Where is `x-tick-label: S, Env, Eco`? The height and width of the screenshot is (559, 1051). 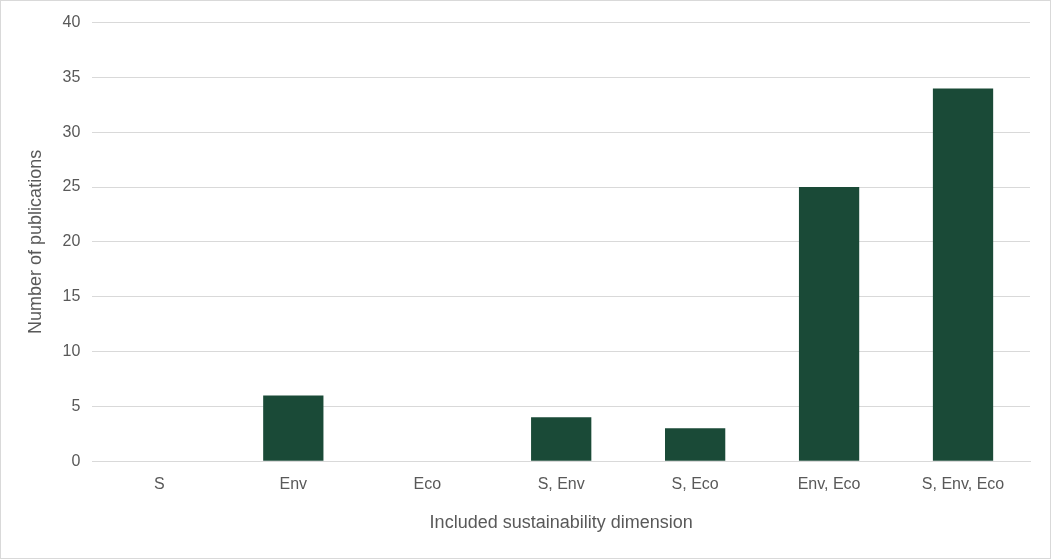
x-tick-label: S, Env, Eco is located at coordinates (963, 484).